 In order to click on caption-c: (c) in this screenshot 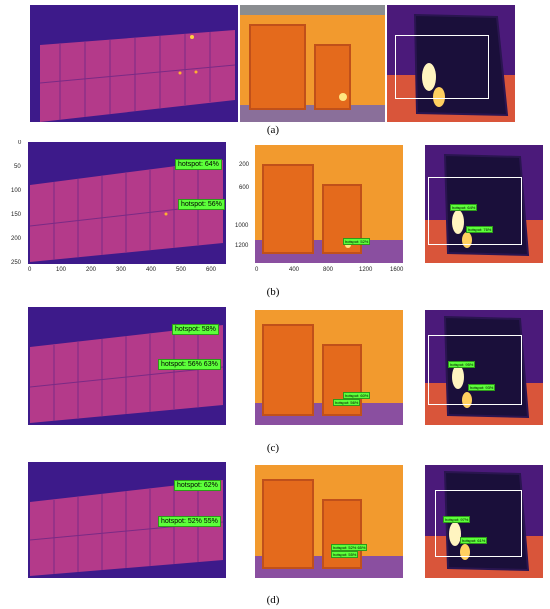, I will do `click(273, 448)`.